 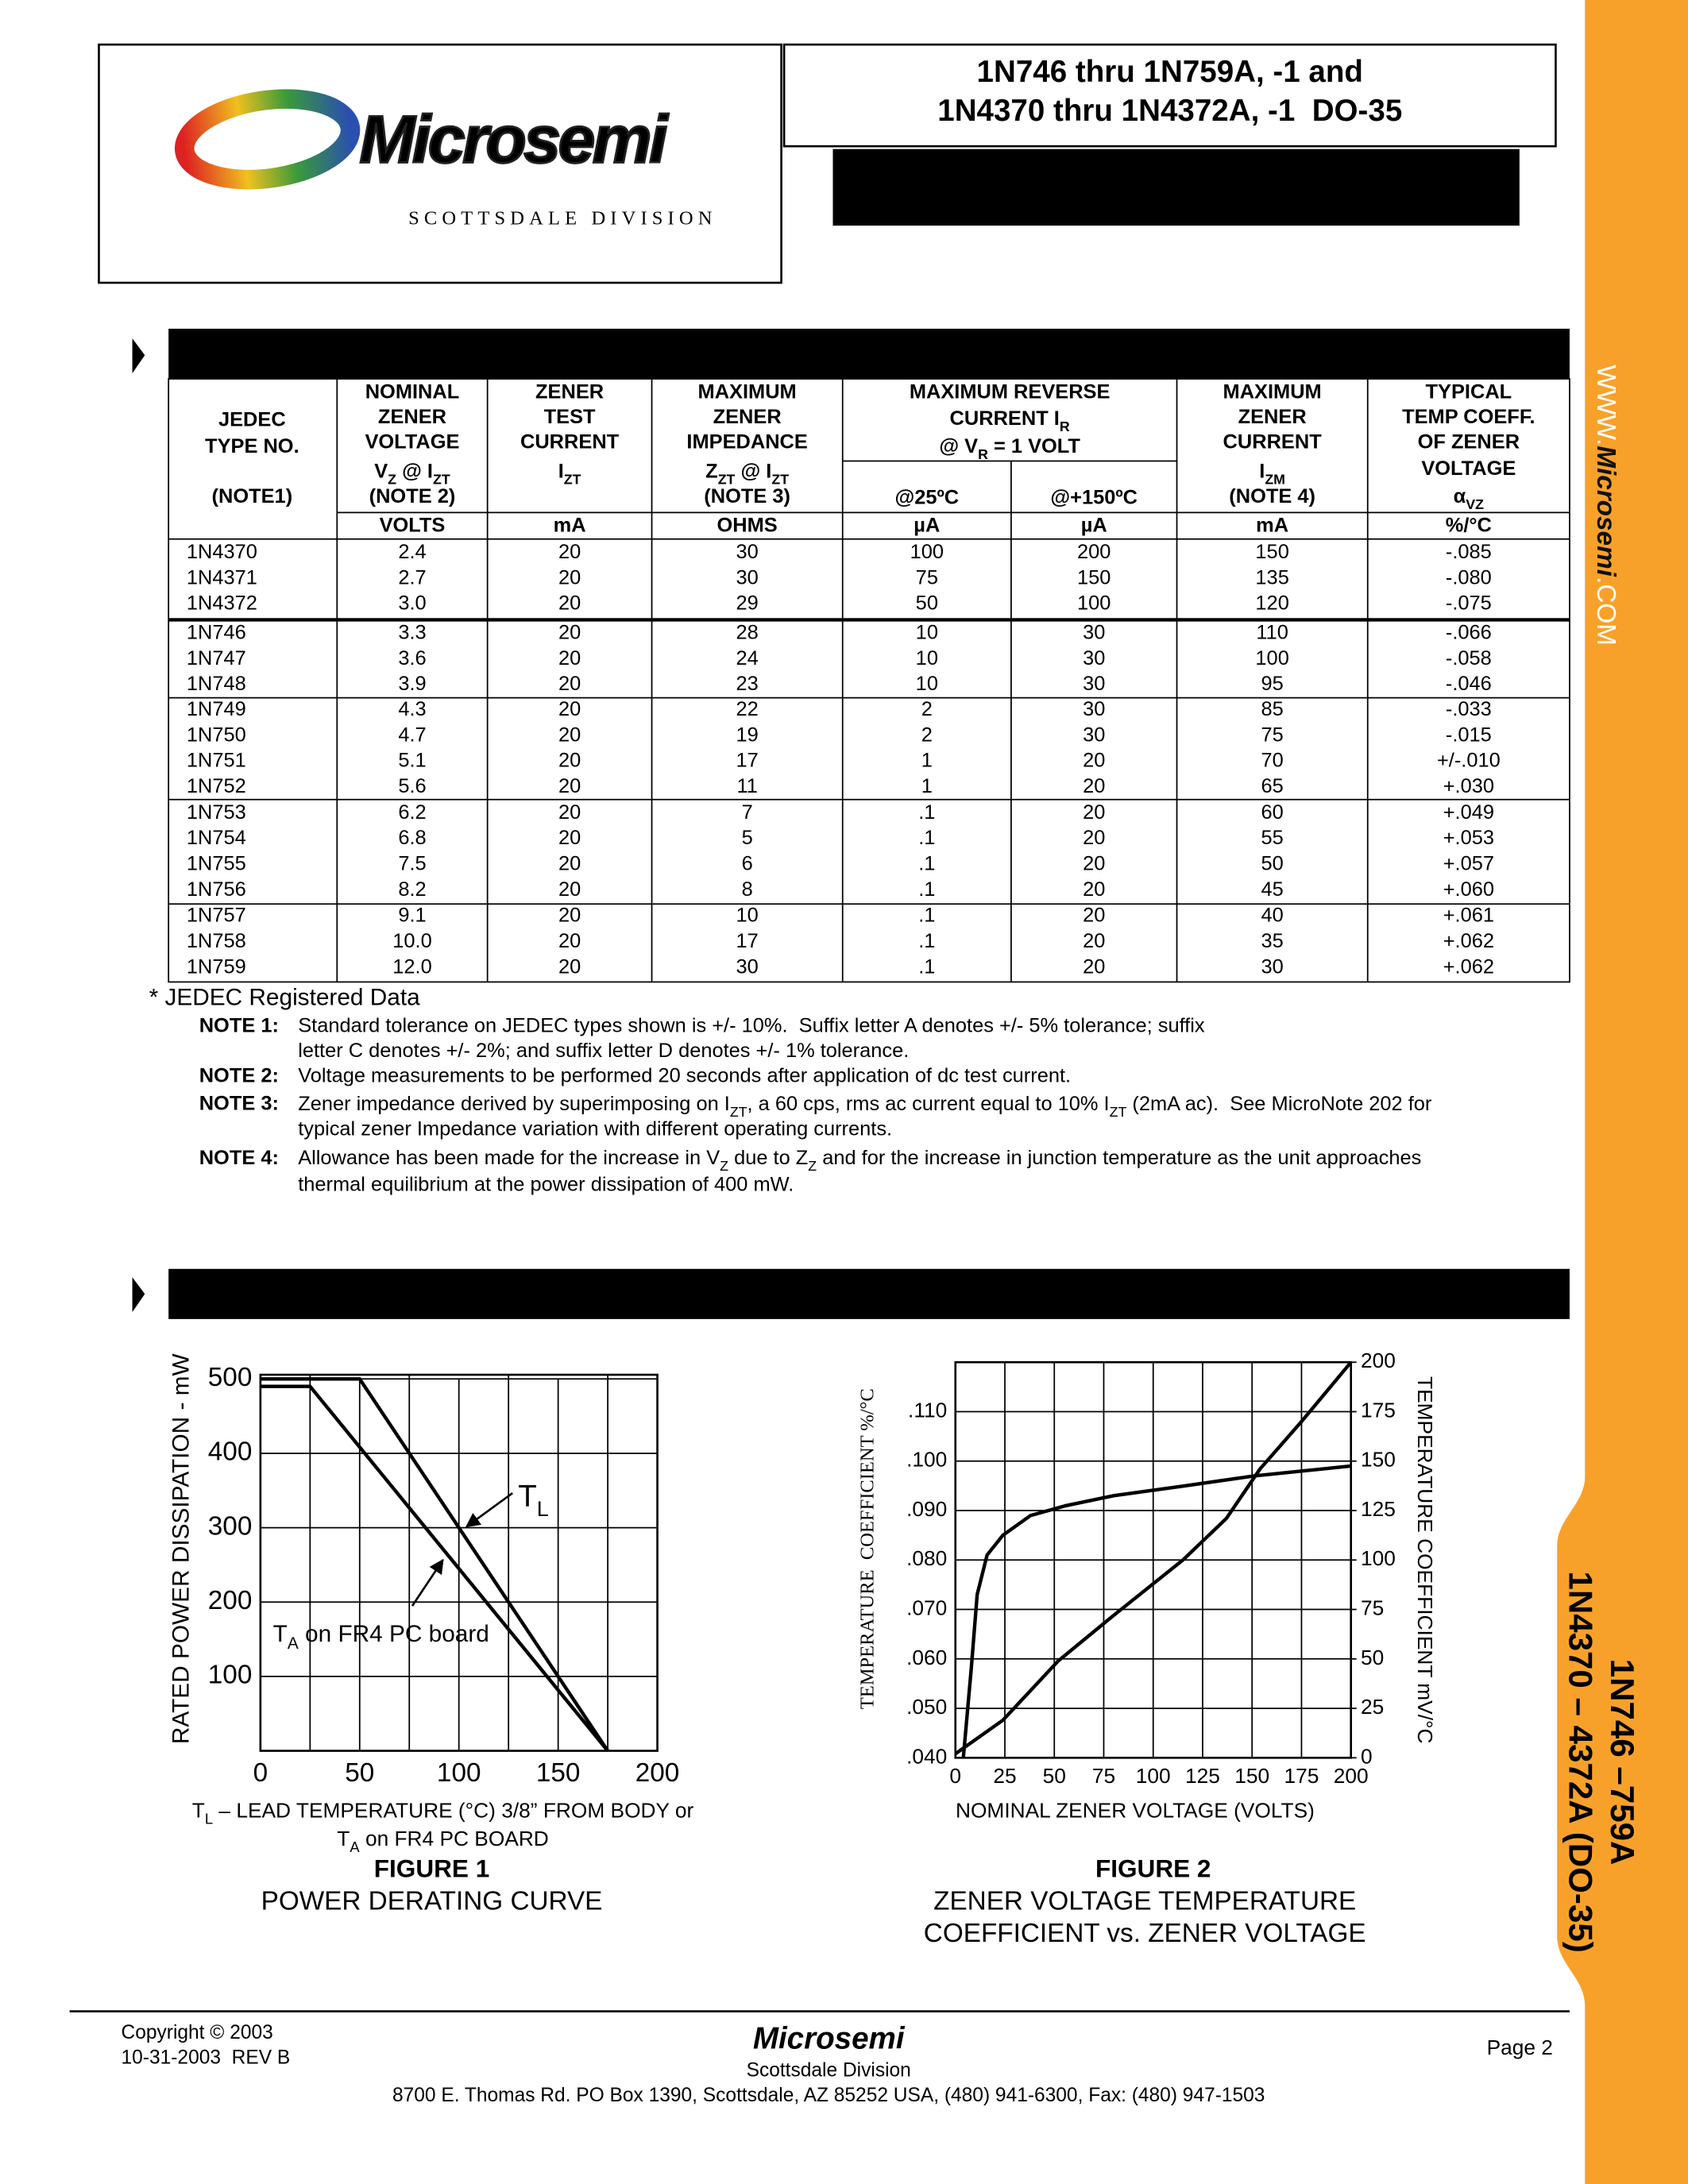 What do you see at coordinates (1145, 1933) in the screenshot?
I see `figure-caption: COEFFICIENT vs. ZENER VOLTAGE` at bounding box center [1145, 1933].